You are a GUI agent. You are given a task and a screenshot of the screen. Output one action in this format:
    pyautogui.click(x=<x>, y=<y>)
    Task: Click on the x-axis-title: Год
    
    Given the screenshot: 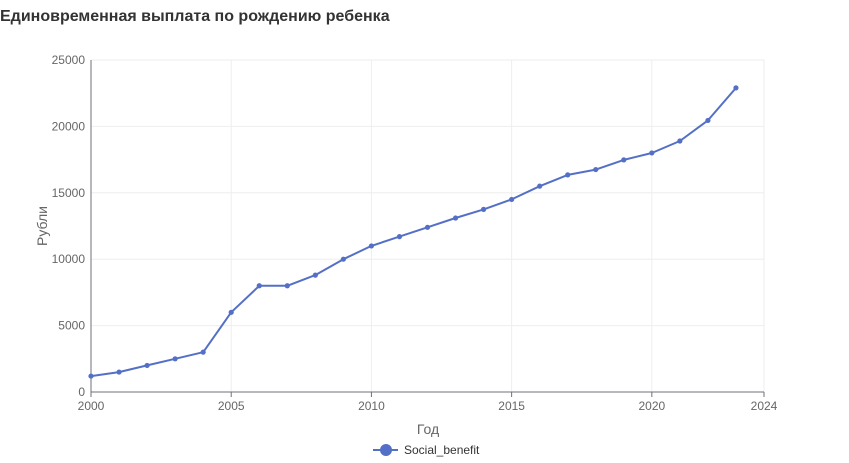 What is the action you would take?
    pyautogui.click(x=428, y=429)
    